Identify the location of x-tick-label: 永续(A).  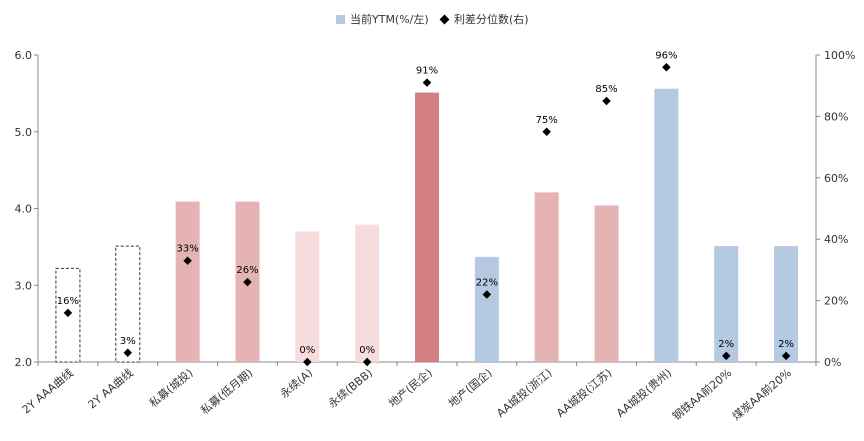
(296, 383).